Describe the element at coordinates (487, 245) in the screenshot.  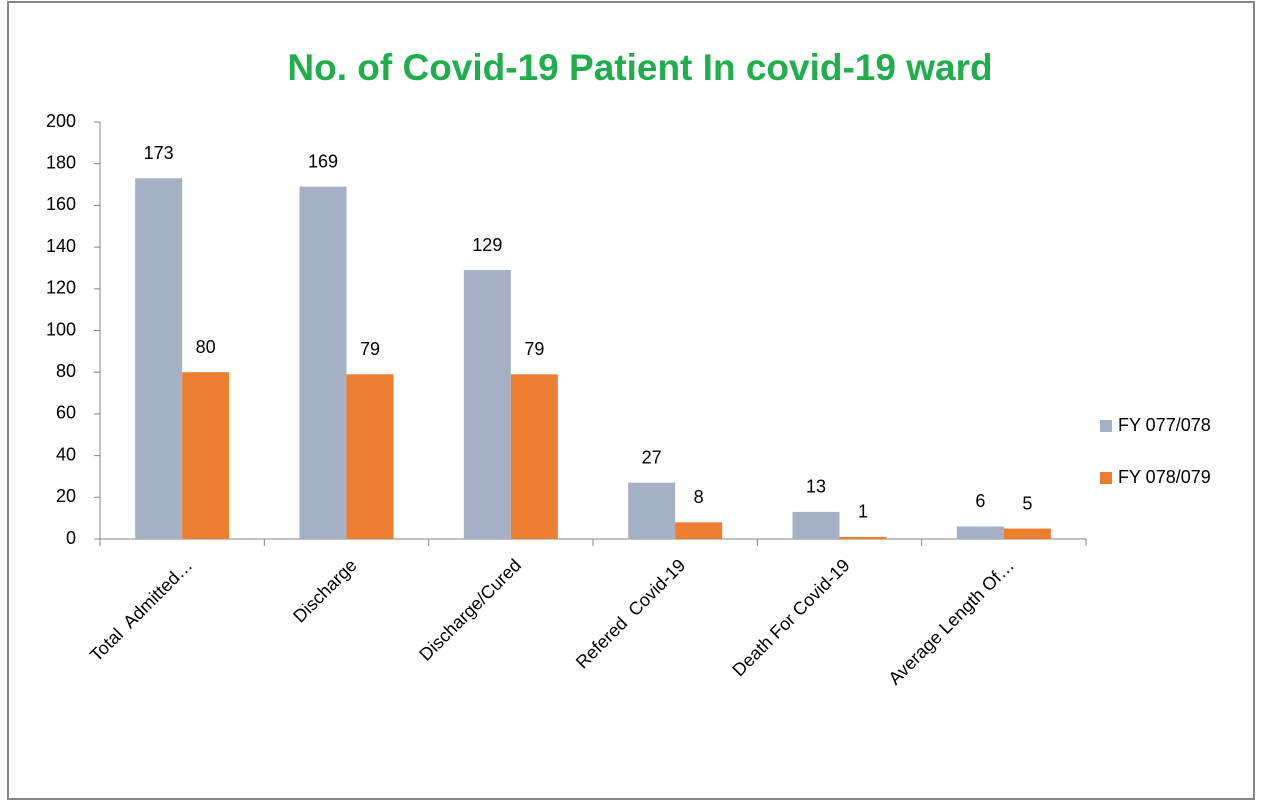
I see `value-label: 129` at that location.